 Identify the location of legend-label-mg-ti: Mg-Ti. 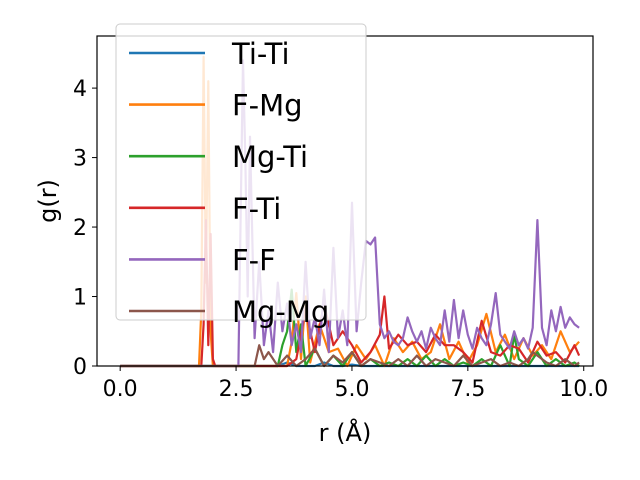
(270, 157).